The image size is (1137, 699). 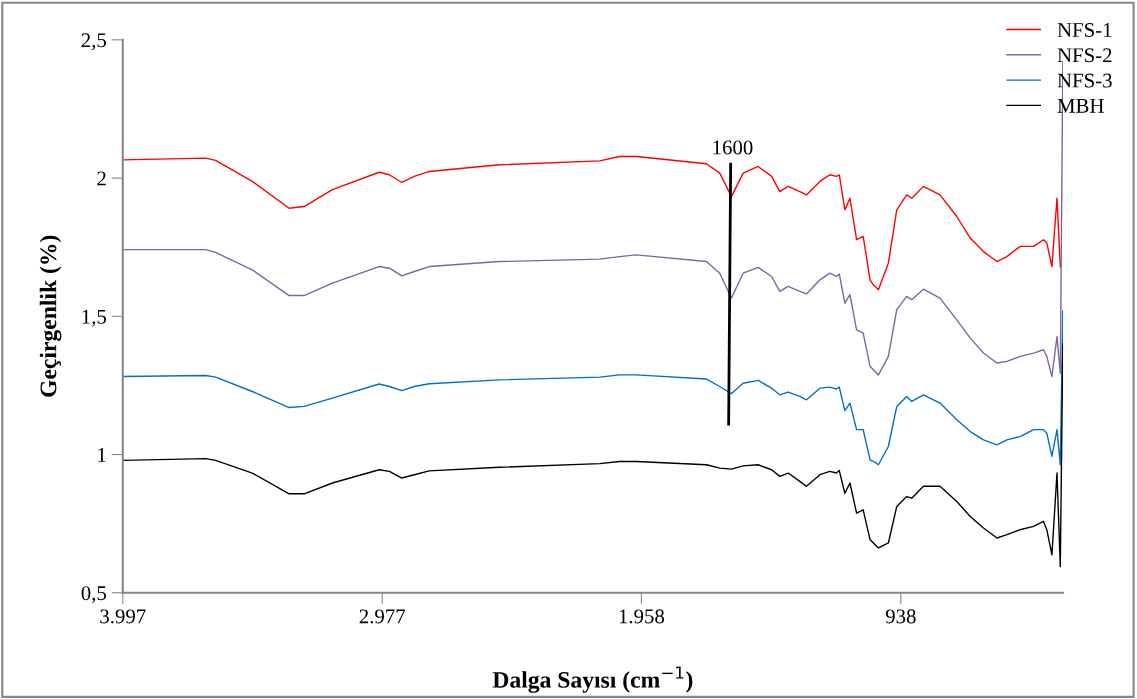 What do you see at coordinates (592, 679) in the screenshot?
I see `x-axis-title: Dalga Sayısı (cm$^{−1}$)` at bounding box center [592, 679].